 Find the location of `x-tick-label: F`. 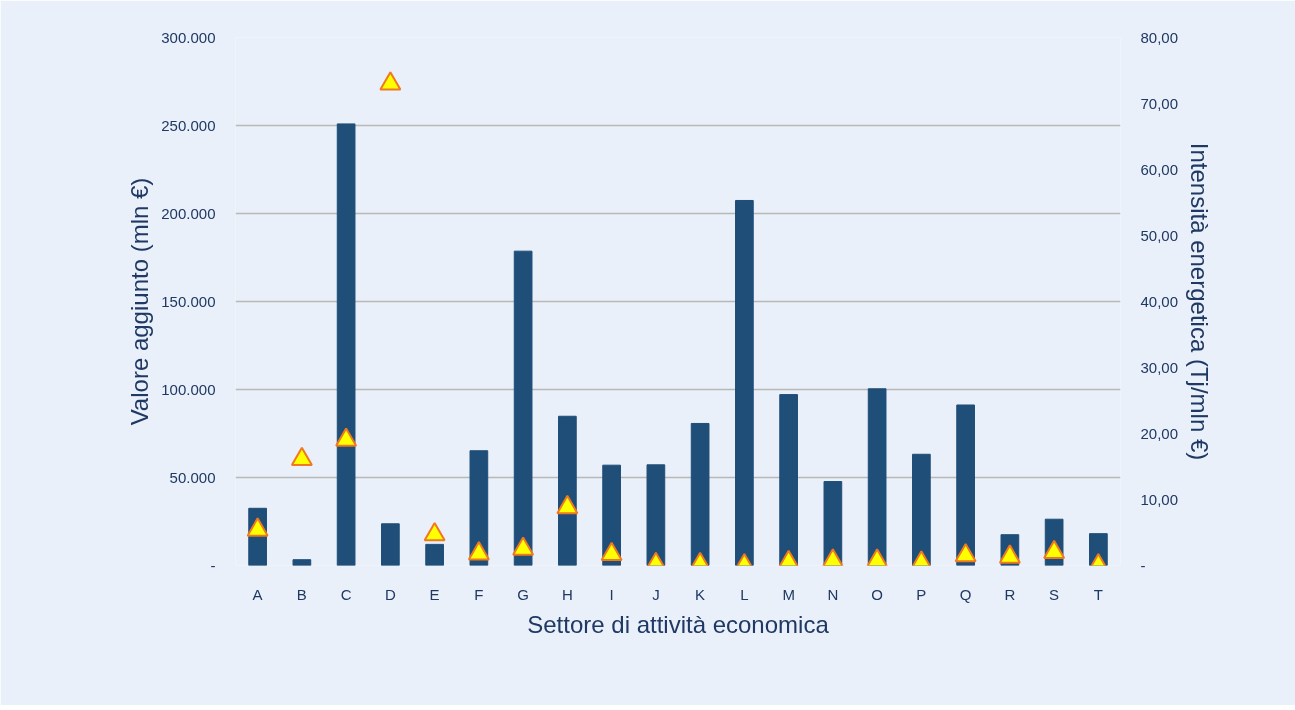

x-tick-label: F is located at coordinates (479, 594).